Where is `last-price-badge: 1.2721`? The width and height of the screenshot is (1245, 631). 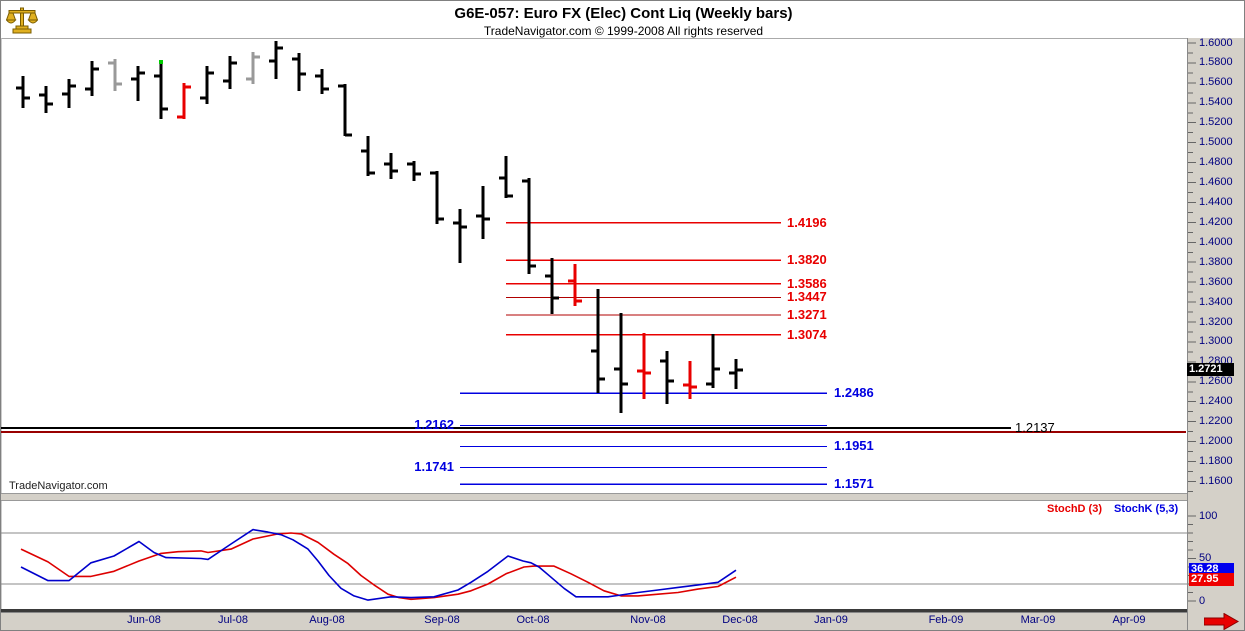
last-price-badge: 1.2721 is located at coordinates (1210, 369).